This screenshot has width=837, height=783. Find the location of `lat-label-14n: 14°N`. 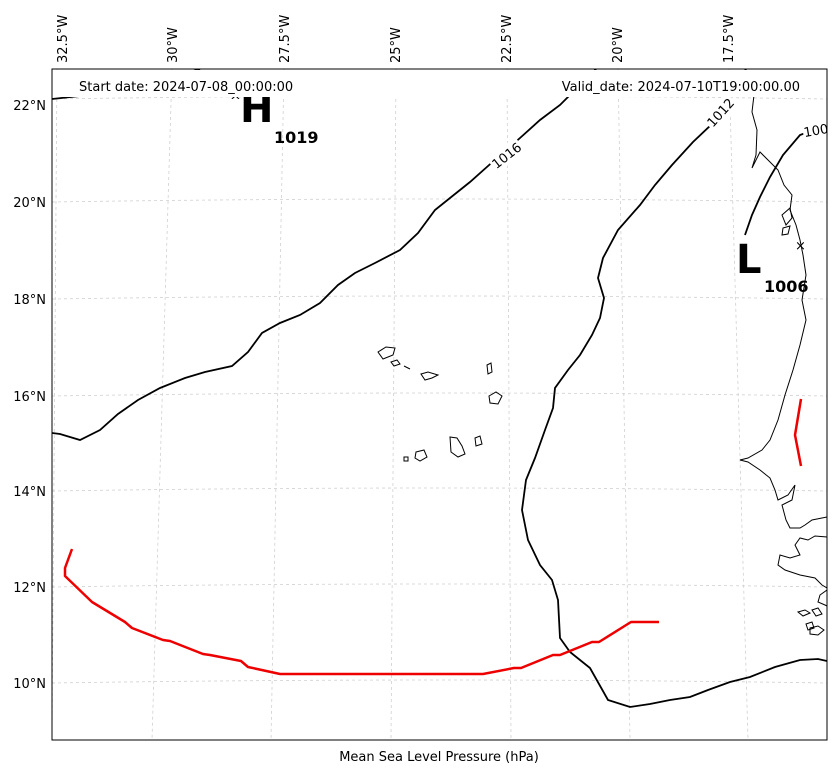

lat-label-14n: 14°N is located at coordinates (29, 492).